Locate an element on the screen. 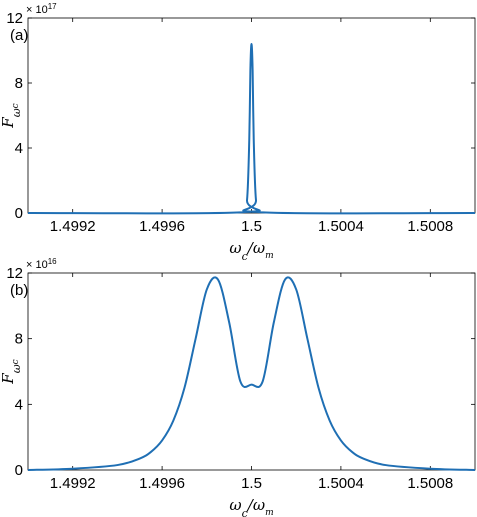 The image size is (477, 517). panel-b-ylabel-text: Fωc is located at coordinates (11, 371).